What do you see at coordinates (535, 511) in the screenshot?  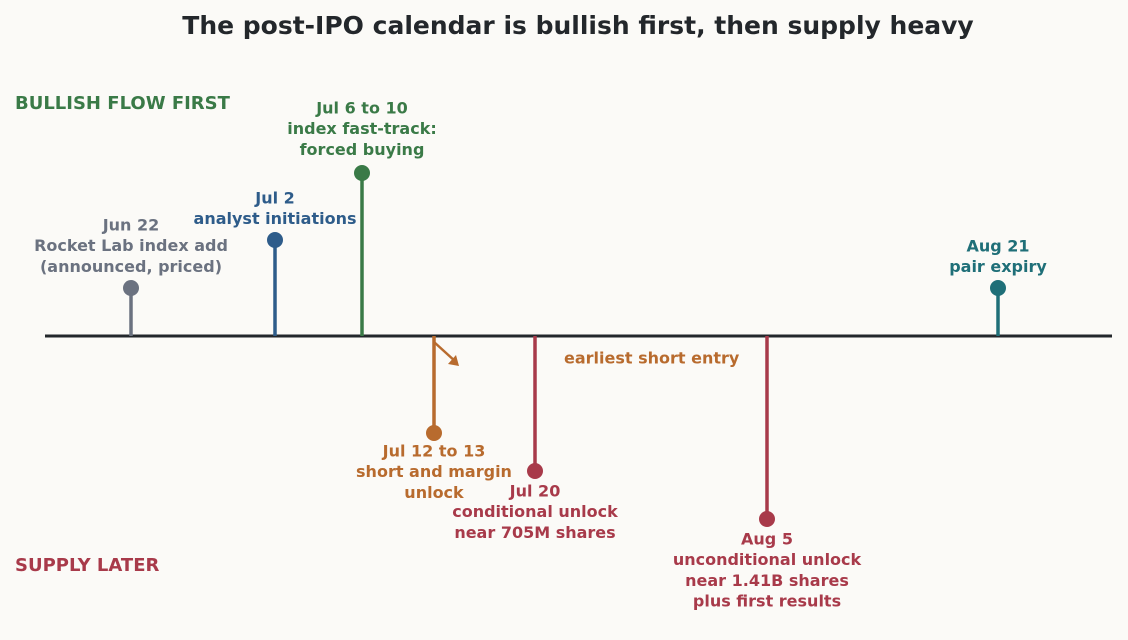 I see `event-label: conditional unlock` at bounding box center [535, 511].